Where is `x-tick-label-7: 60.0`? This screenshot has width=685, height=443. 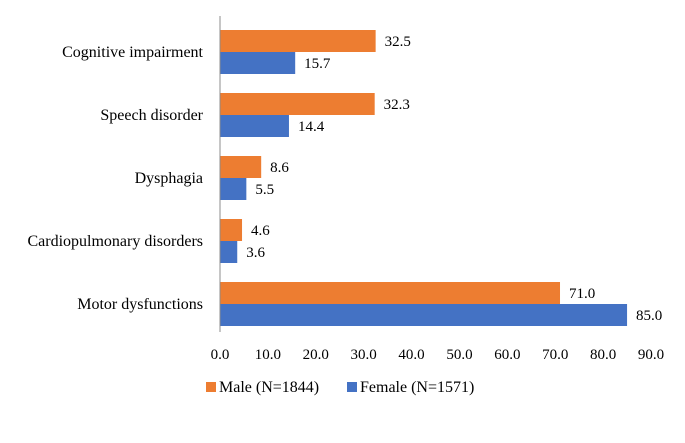
x-tick-label-7: 60.0 is located at coordinates (507, 355).